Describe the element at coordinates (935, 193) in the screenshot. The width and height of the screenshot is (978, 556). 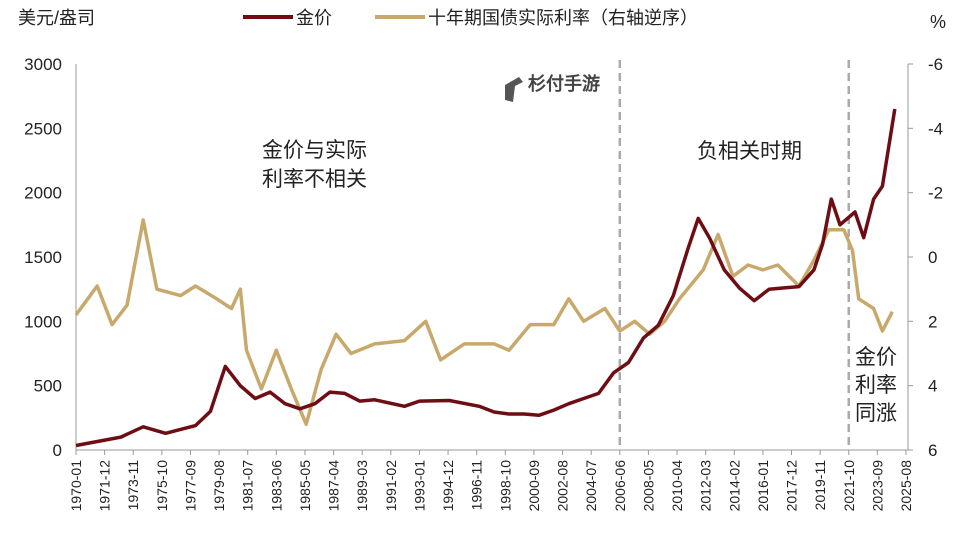
I see `right-tick-label: -2` at that location.